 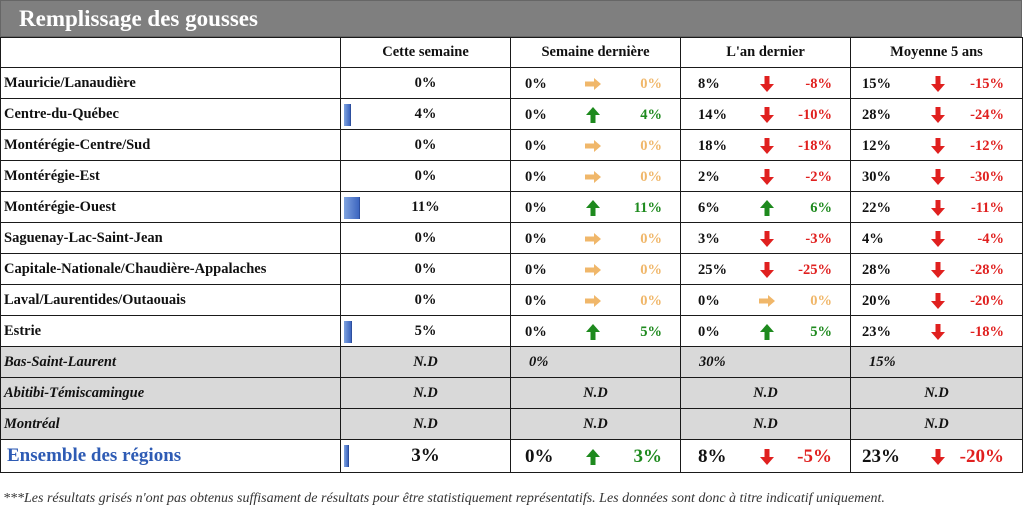 What do you see at coordinates (987, 115) in the screenshot?
I see `difference-value: -24%` at bounding box center [987, 115].